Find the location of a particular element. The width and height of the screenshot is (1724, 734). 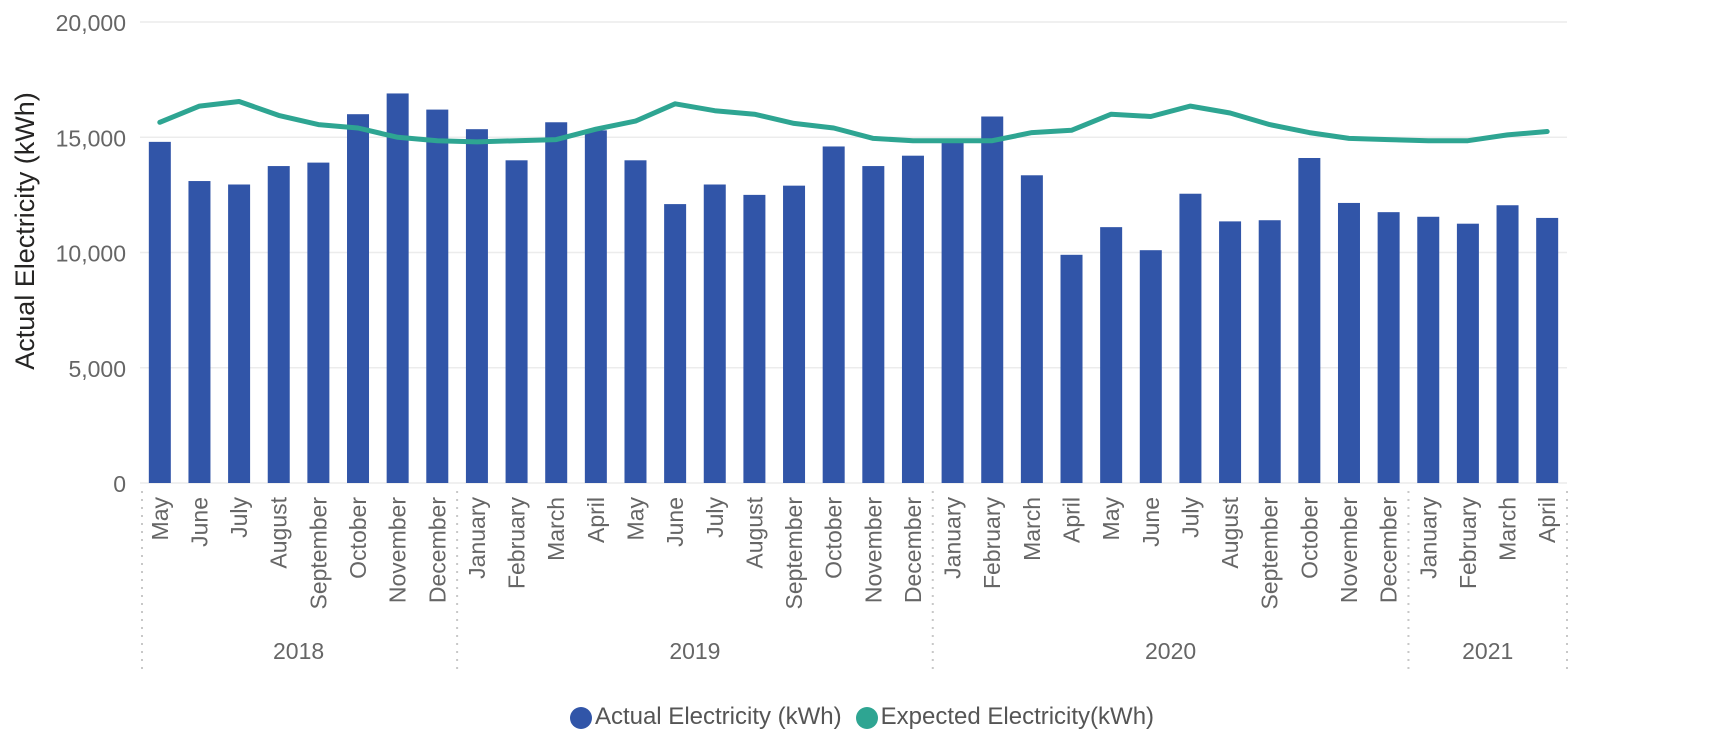

y-tick-label: 20,000 is located at coordinates (91, 23).